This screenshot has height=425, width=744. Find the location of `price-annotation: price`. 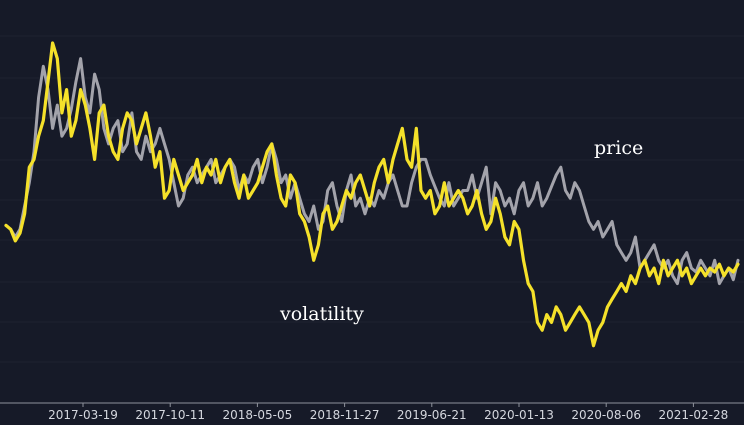

price-annotation: price is located at coordinates (618, 148).